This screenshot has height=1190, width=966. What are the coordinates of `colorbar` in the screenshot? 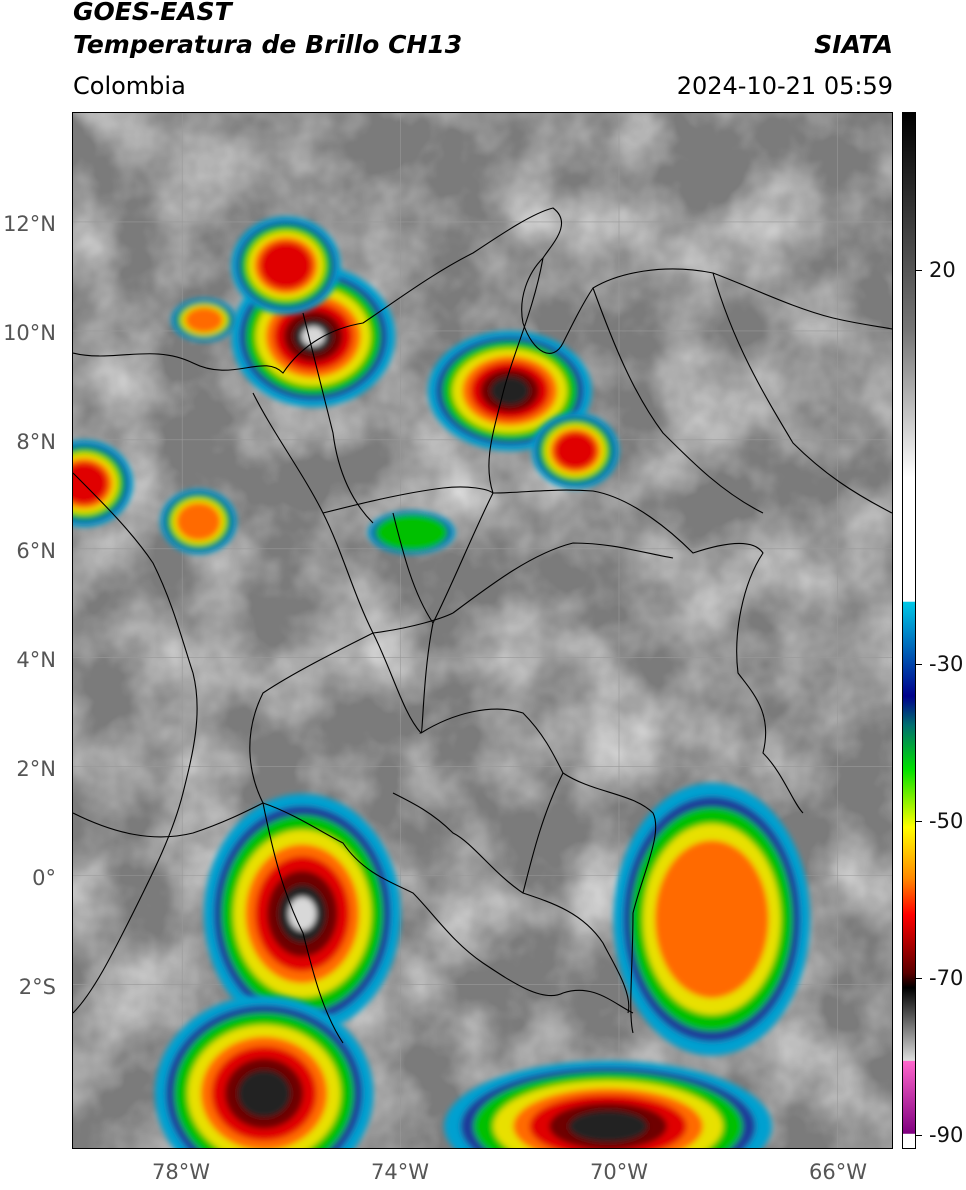 It's located at (909, 630).